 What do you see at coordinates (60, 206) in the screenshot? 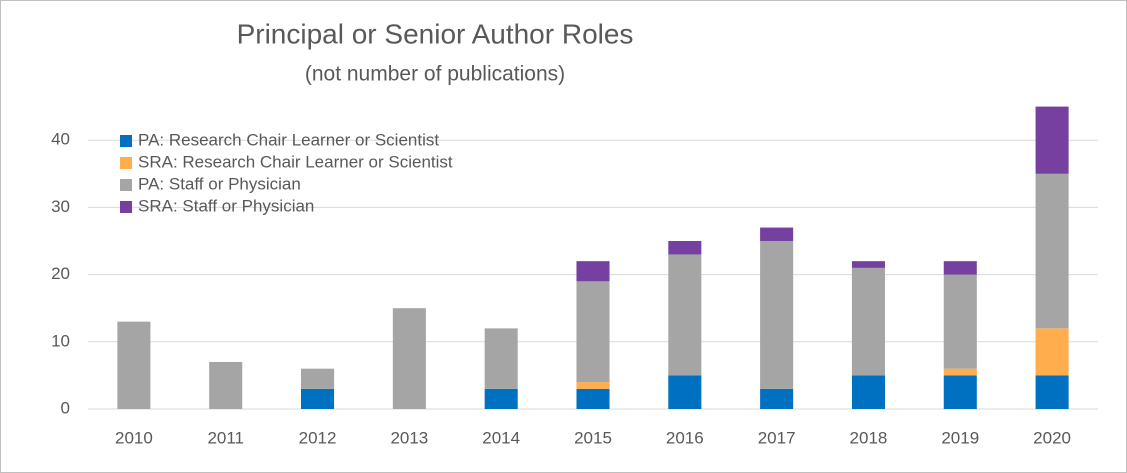
I see `y-tick-label: 30` at bounding box center [60, 206].